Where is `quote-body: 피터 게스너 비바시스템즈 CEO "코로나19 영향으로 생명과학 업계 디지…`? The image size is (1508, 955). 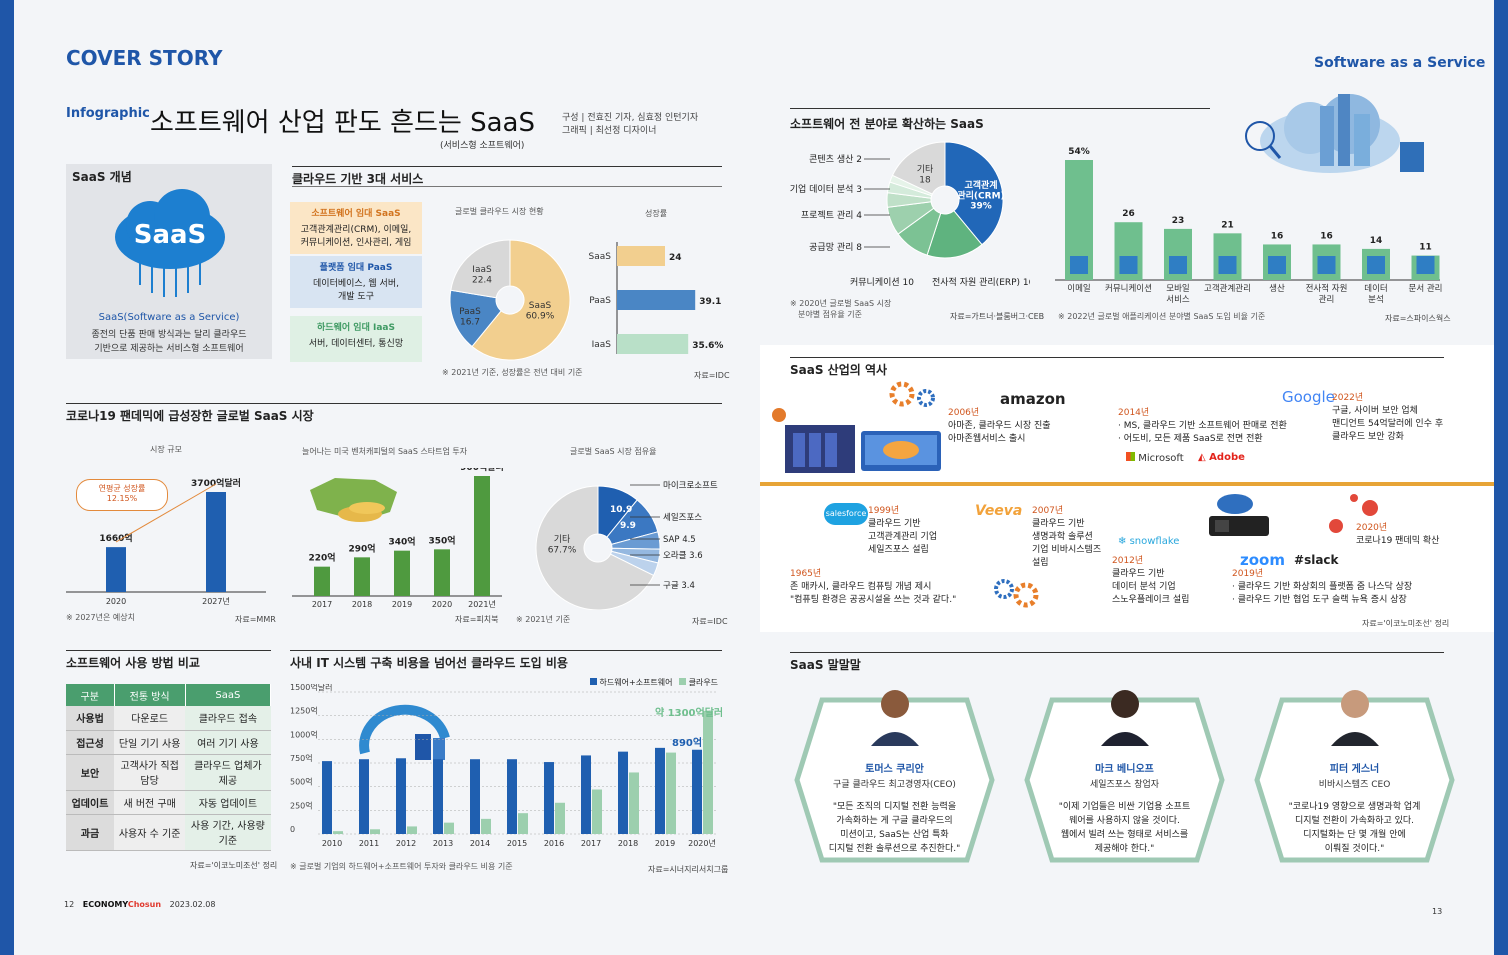
quote-body: 피터 게스너 비바시스템즈 CEO "코로나19 영향으로 생명과학 업계 디지… is located at coordinates (1354, 808).